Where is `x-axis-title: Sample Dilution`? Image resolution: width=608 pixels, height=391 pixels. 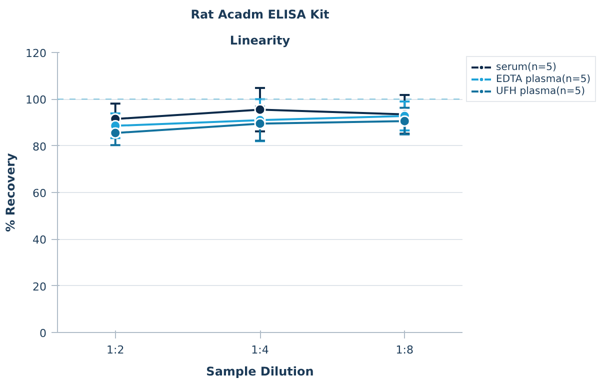 x-axis-title: Sample Dilution is located at coordinates (260, 371).